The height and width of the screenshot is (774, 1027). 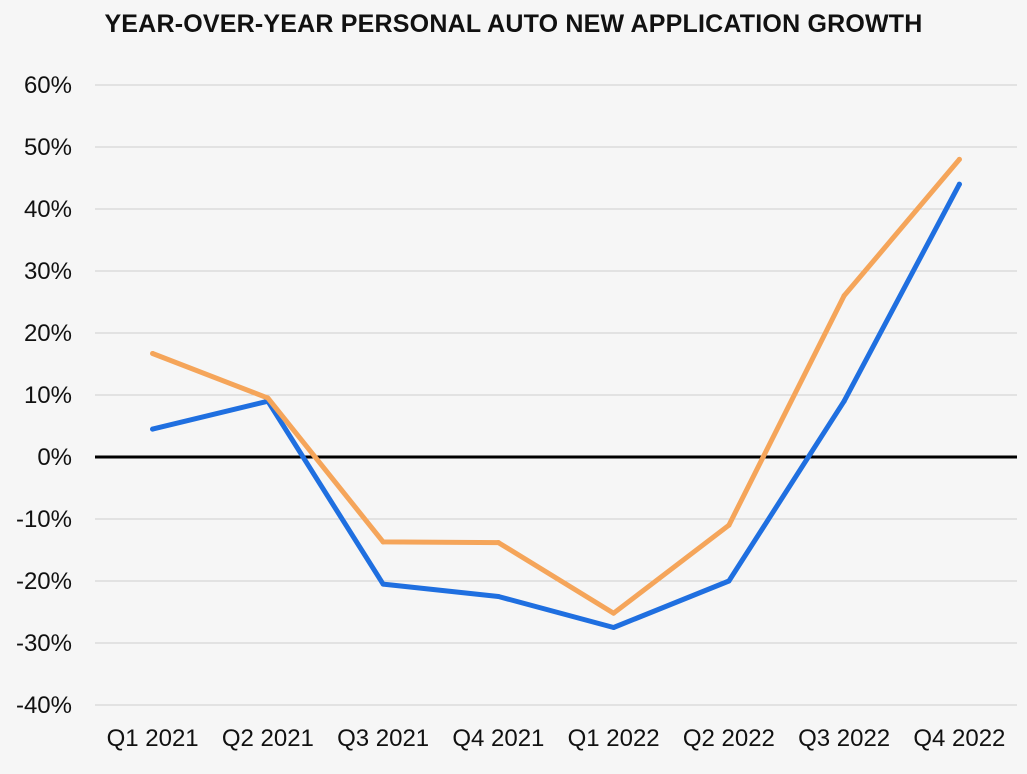 What do you see at coordinates (383, 738) in the screenshot?
I see `x-tick-label: Q3 2021` at bounding box center [383, 738].